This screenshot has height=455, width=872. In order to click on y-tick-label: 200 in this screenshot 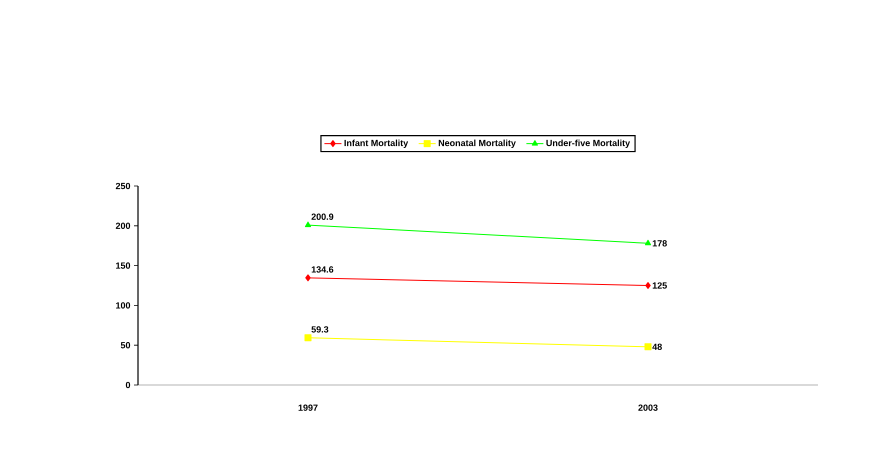, I will do `click(123, 225)`.